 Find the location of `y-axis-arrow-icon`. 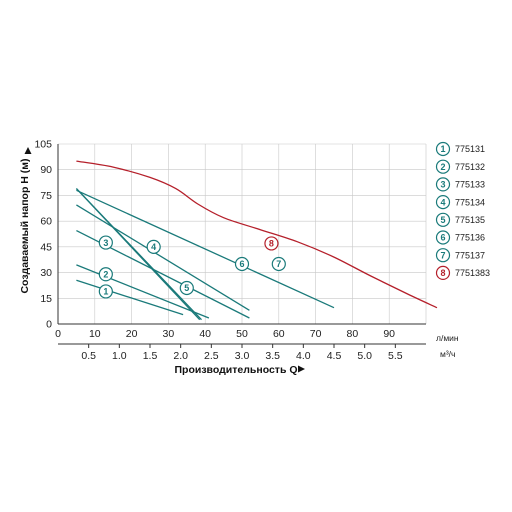

y-axis-arrow-icon is located at coordinates (28, 150).